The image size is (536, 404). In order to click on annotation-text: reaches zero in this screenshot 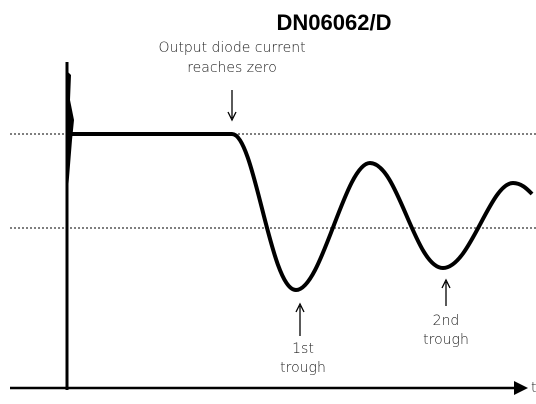, I will do `click(232, 68)`.